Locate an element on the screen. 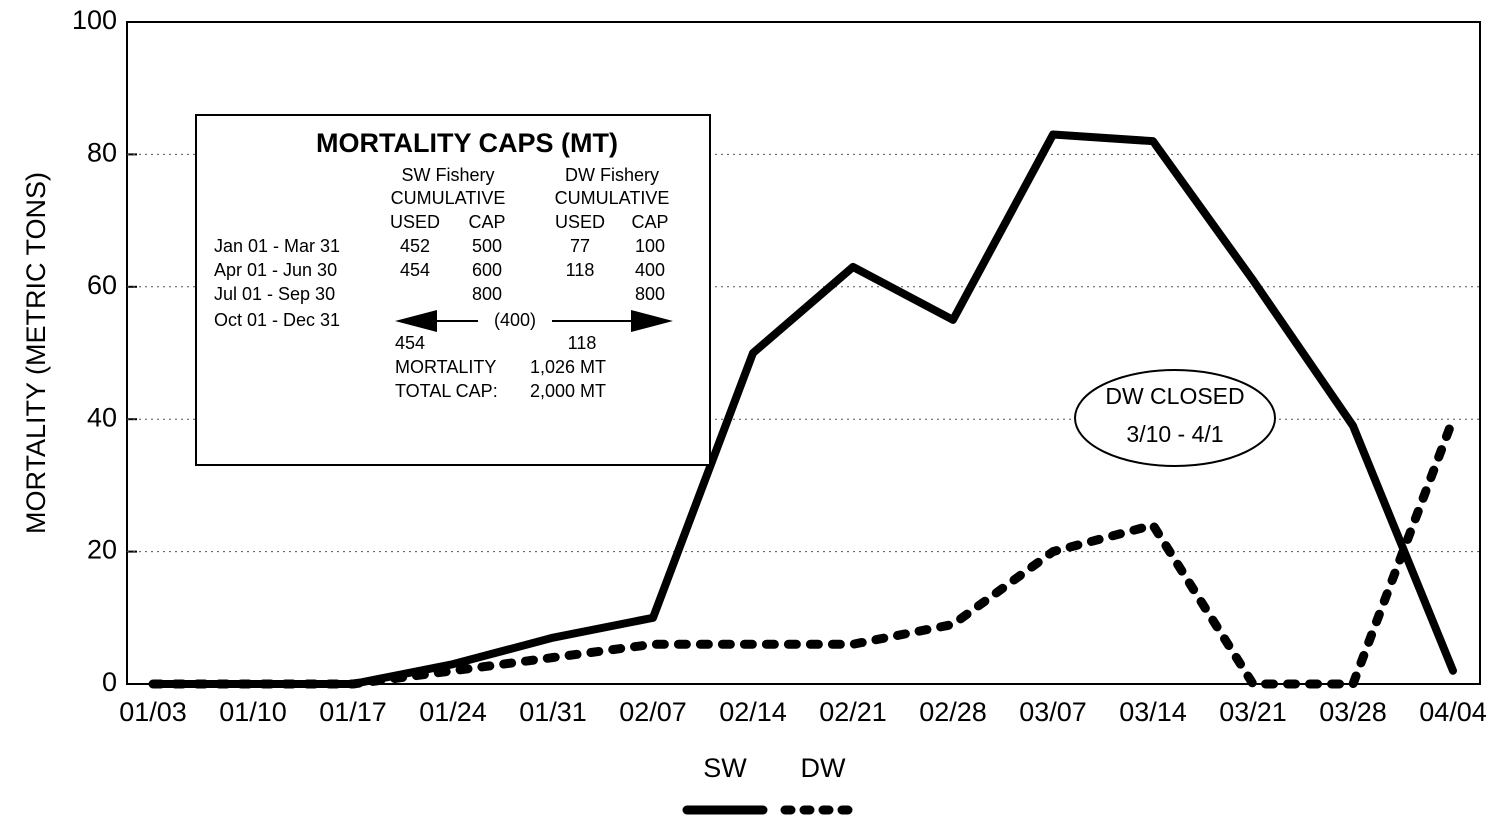 The width and height of the screenshot is (1497, 819). inset-summary: MORTALITY is located at coordinates (445, 367).